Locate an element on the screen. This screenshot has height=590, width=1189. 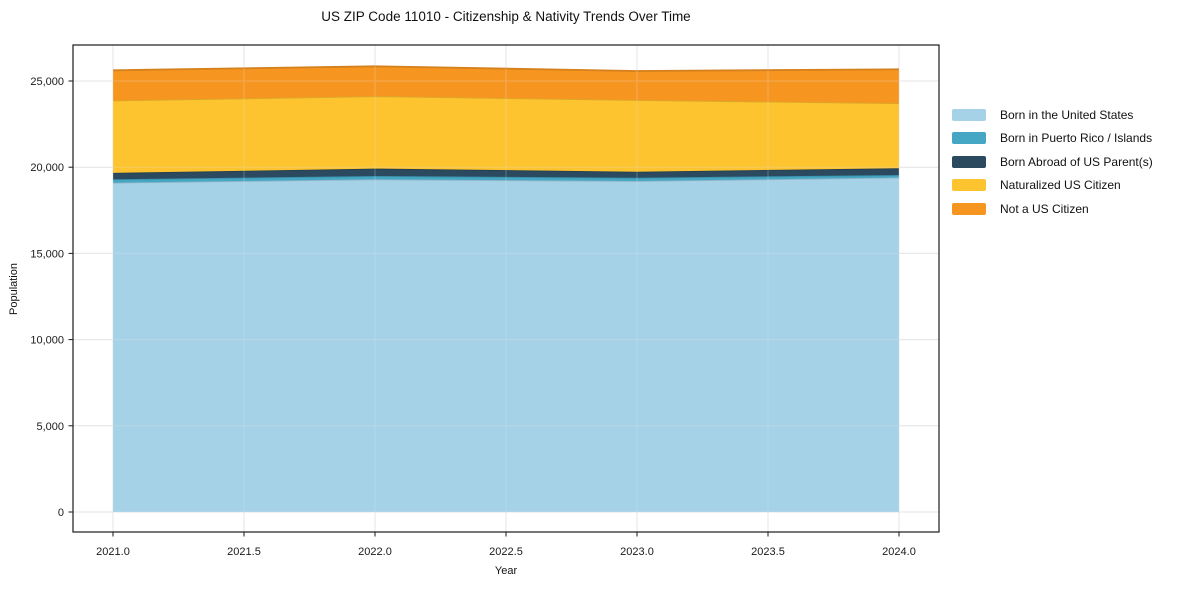
x-tick-label: 2021.0 is located at coordinates (113, 552).